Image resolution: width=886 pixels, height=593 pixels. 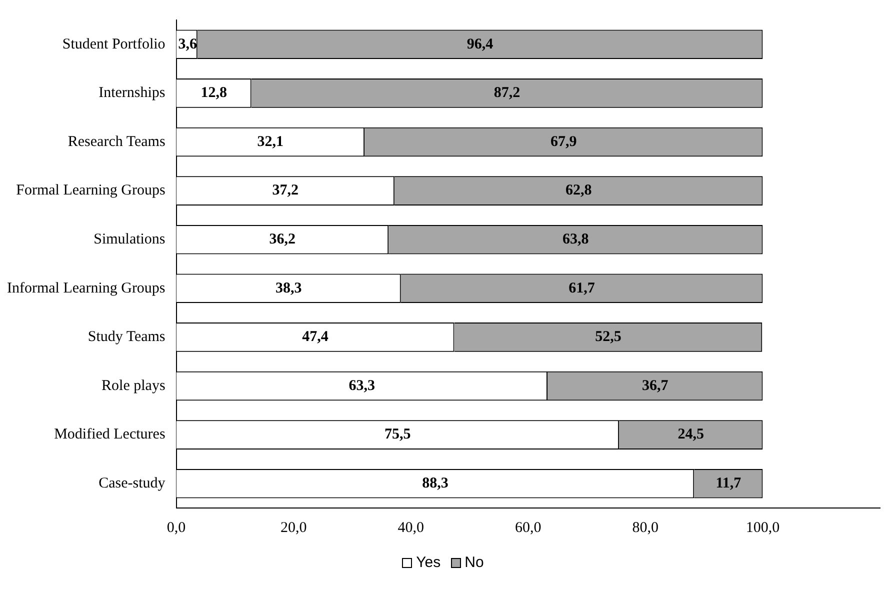 What do you see at coordinates (176, 528) in the screenshot?
I see `x-tick-label: 0,0` at bounding box center [176, 528].